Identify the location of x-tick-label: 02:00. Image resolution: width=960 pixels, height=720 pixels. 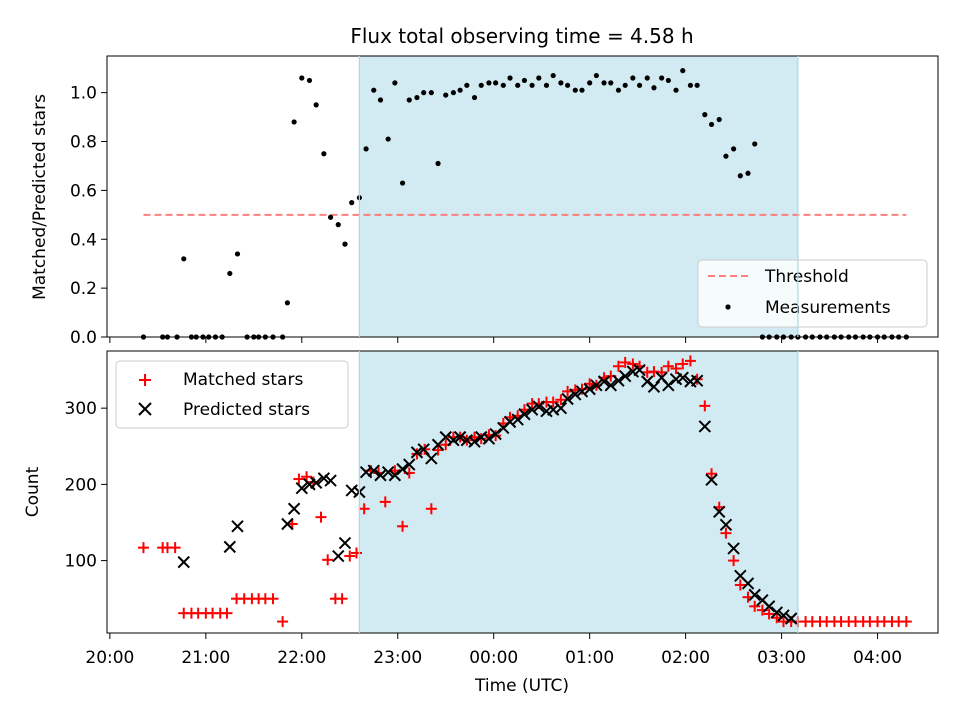
(685, 658).